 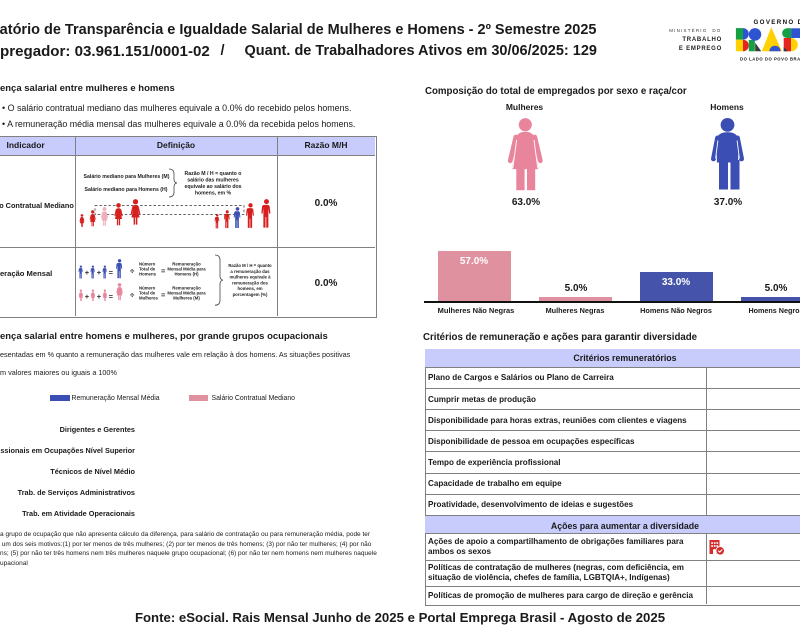 I want to click on svg-text: equivale ao salário dos, so click(x=212, y=187).